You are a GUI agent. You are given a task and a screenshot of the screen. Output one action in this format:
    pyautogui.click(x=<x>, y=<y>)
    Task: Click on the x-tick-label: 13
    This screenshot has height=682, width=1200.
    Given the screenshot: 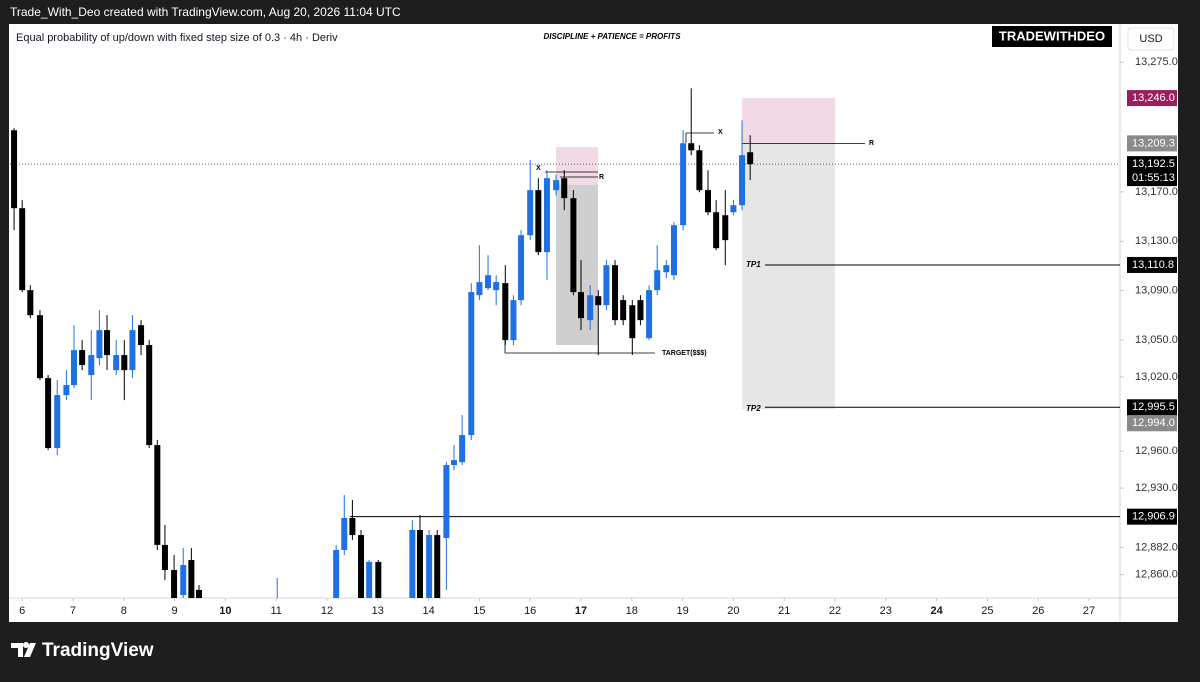 What is the action you would take?
    pyautogui.click(x=378, y=611)
    